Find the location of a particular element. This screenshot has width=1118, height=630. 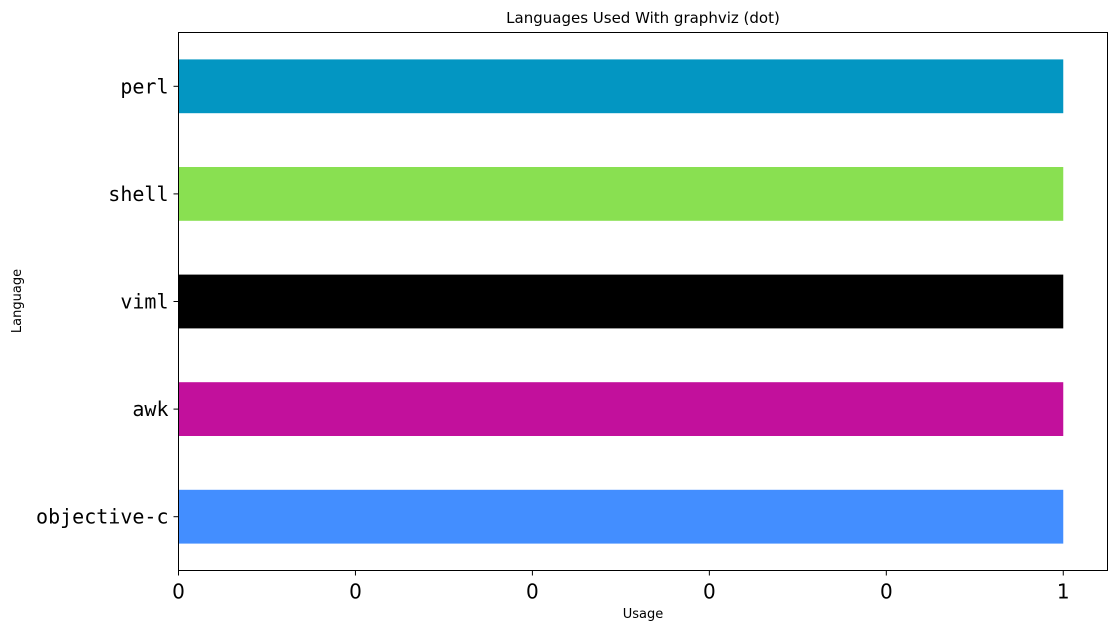

bar-viml is located at coordinates (621, 301).